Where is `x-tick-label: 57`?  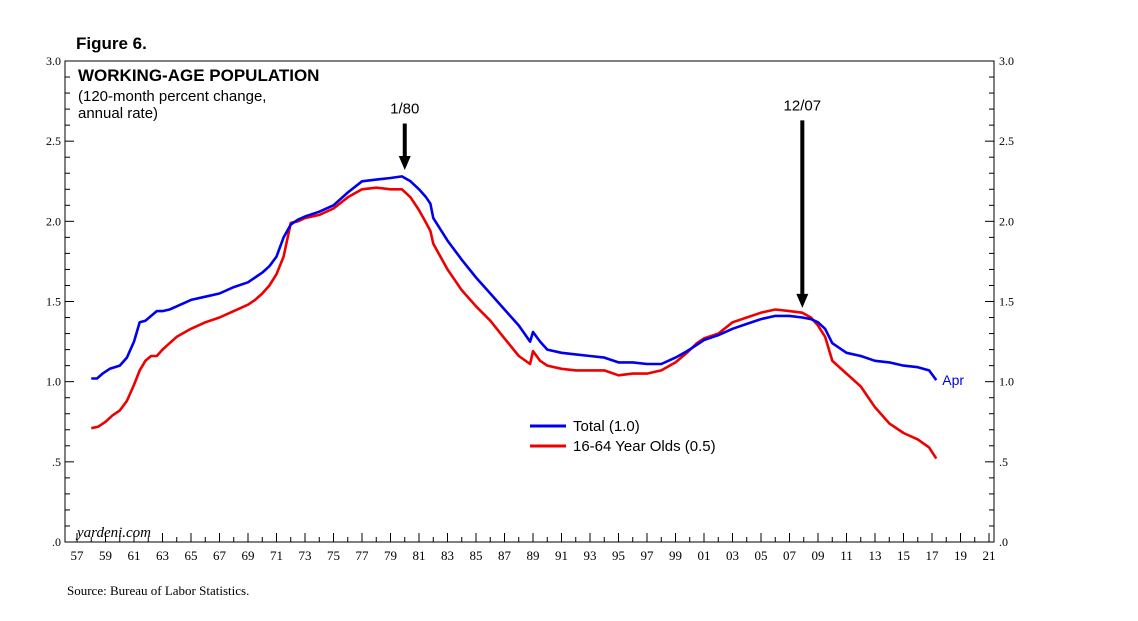 x-tick-label: 57 is located at coordinates (78, 555).